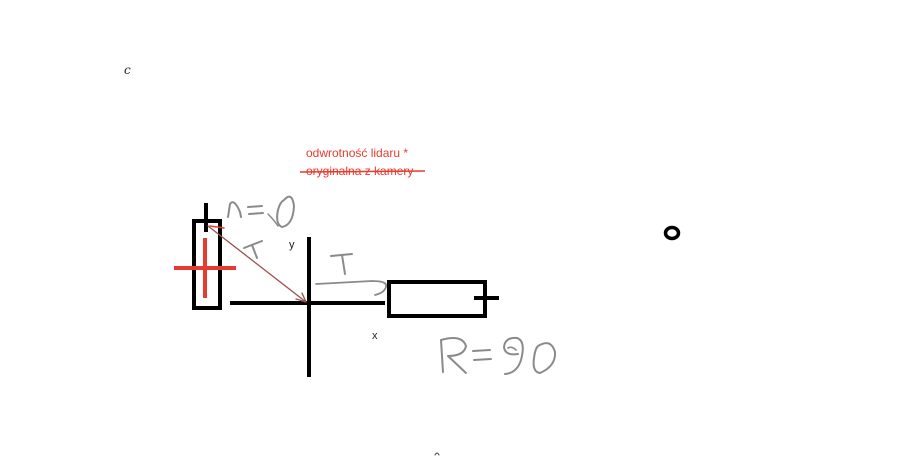  I want to click on axis-x-label: x, so click(375, 336).